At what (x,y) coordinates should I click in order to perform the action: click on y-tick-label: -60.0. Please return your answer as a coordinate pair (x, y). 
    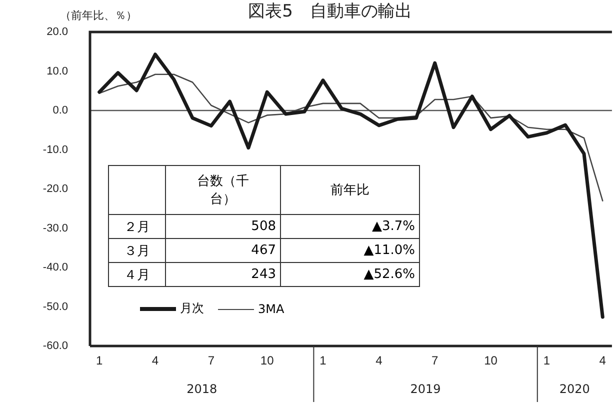
    Looking at the image, I should click on (55, 346).